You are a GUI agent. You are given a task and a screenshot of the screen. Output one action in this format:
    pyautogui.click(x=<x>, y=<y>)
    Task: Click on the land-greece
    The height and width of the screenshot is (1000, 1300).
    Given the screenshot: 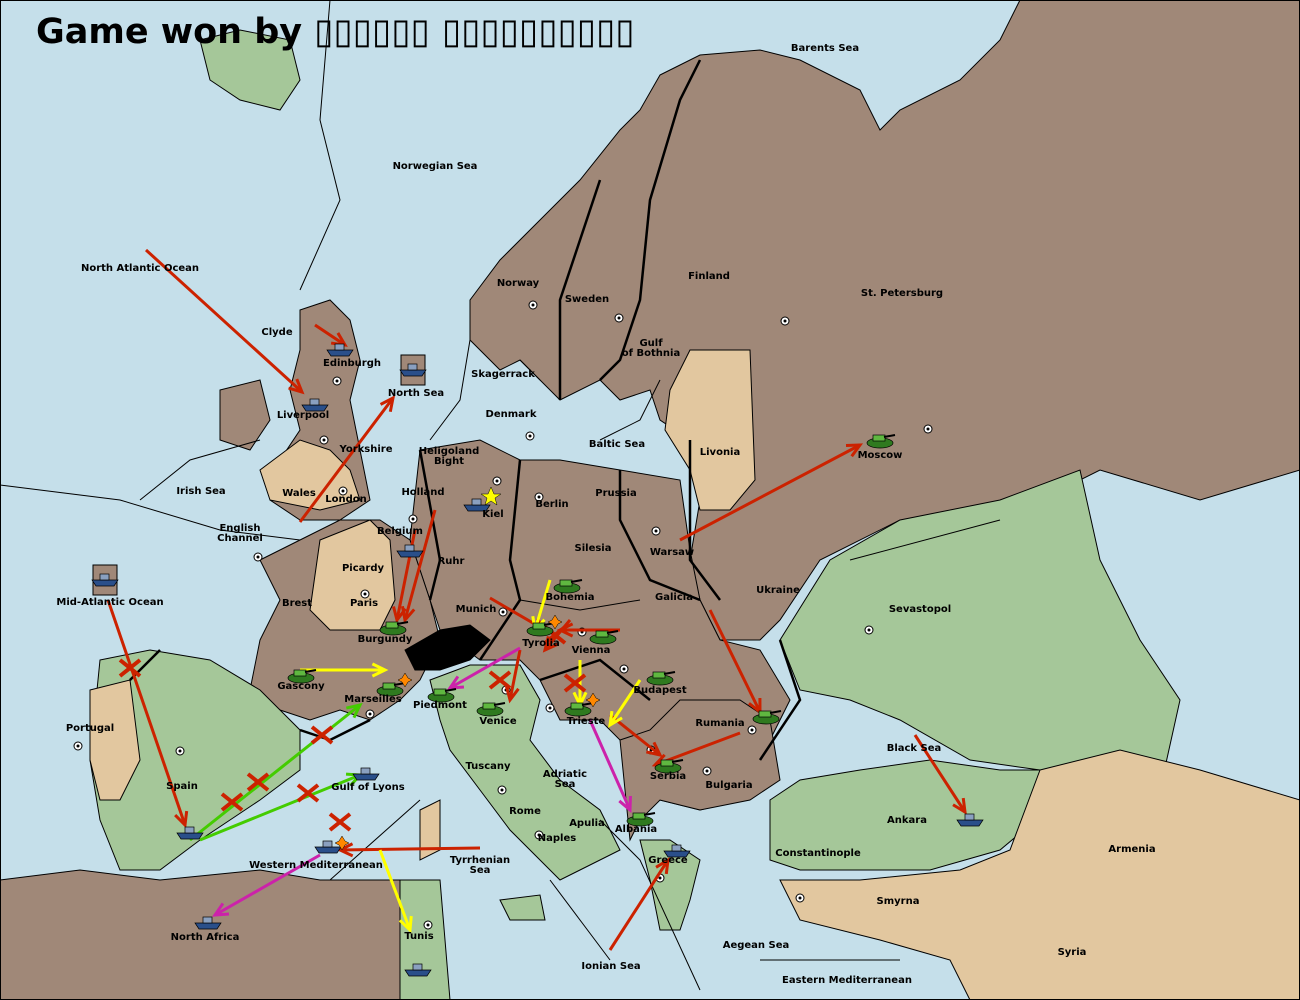 What is the action you would take?
    pyautogui.click(x=670, y=885)
    